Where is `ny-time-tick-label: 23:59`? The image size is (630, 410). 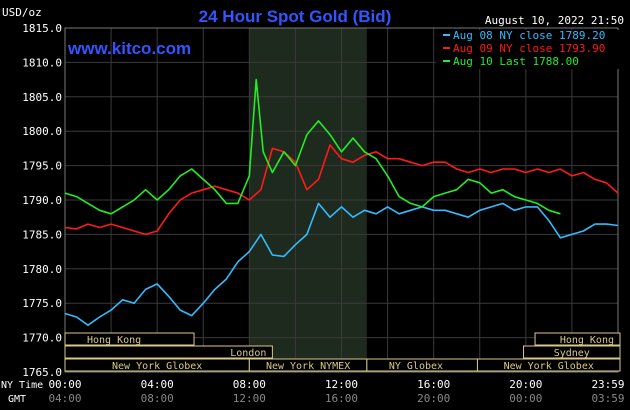 ny-time-tick-label: 23:59 is located at coordinates (607, 384).